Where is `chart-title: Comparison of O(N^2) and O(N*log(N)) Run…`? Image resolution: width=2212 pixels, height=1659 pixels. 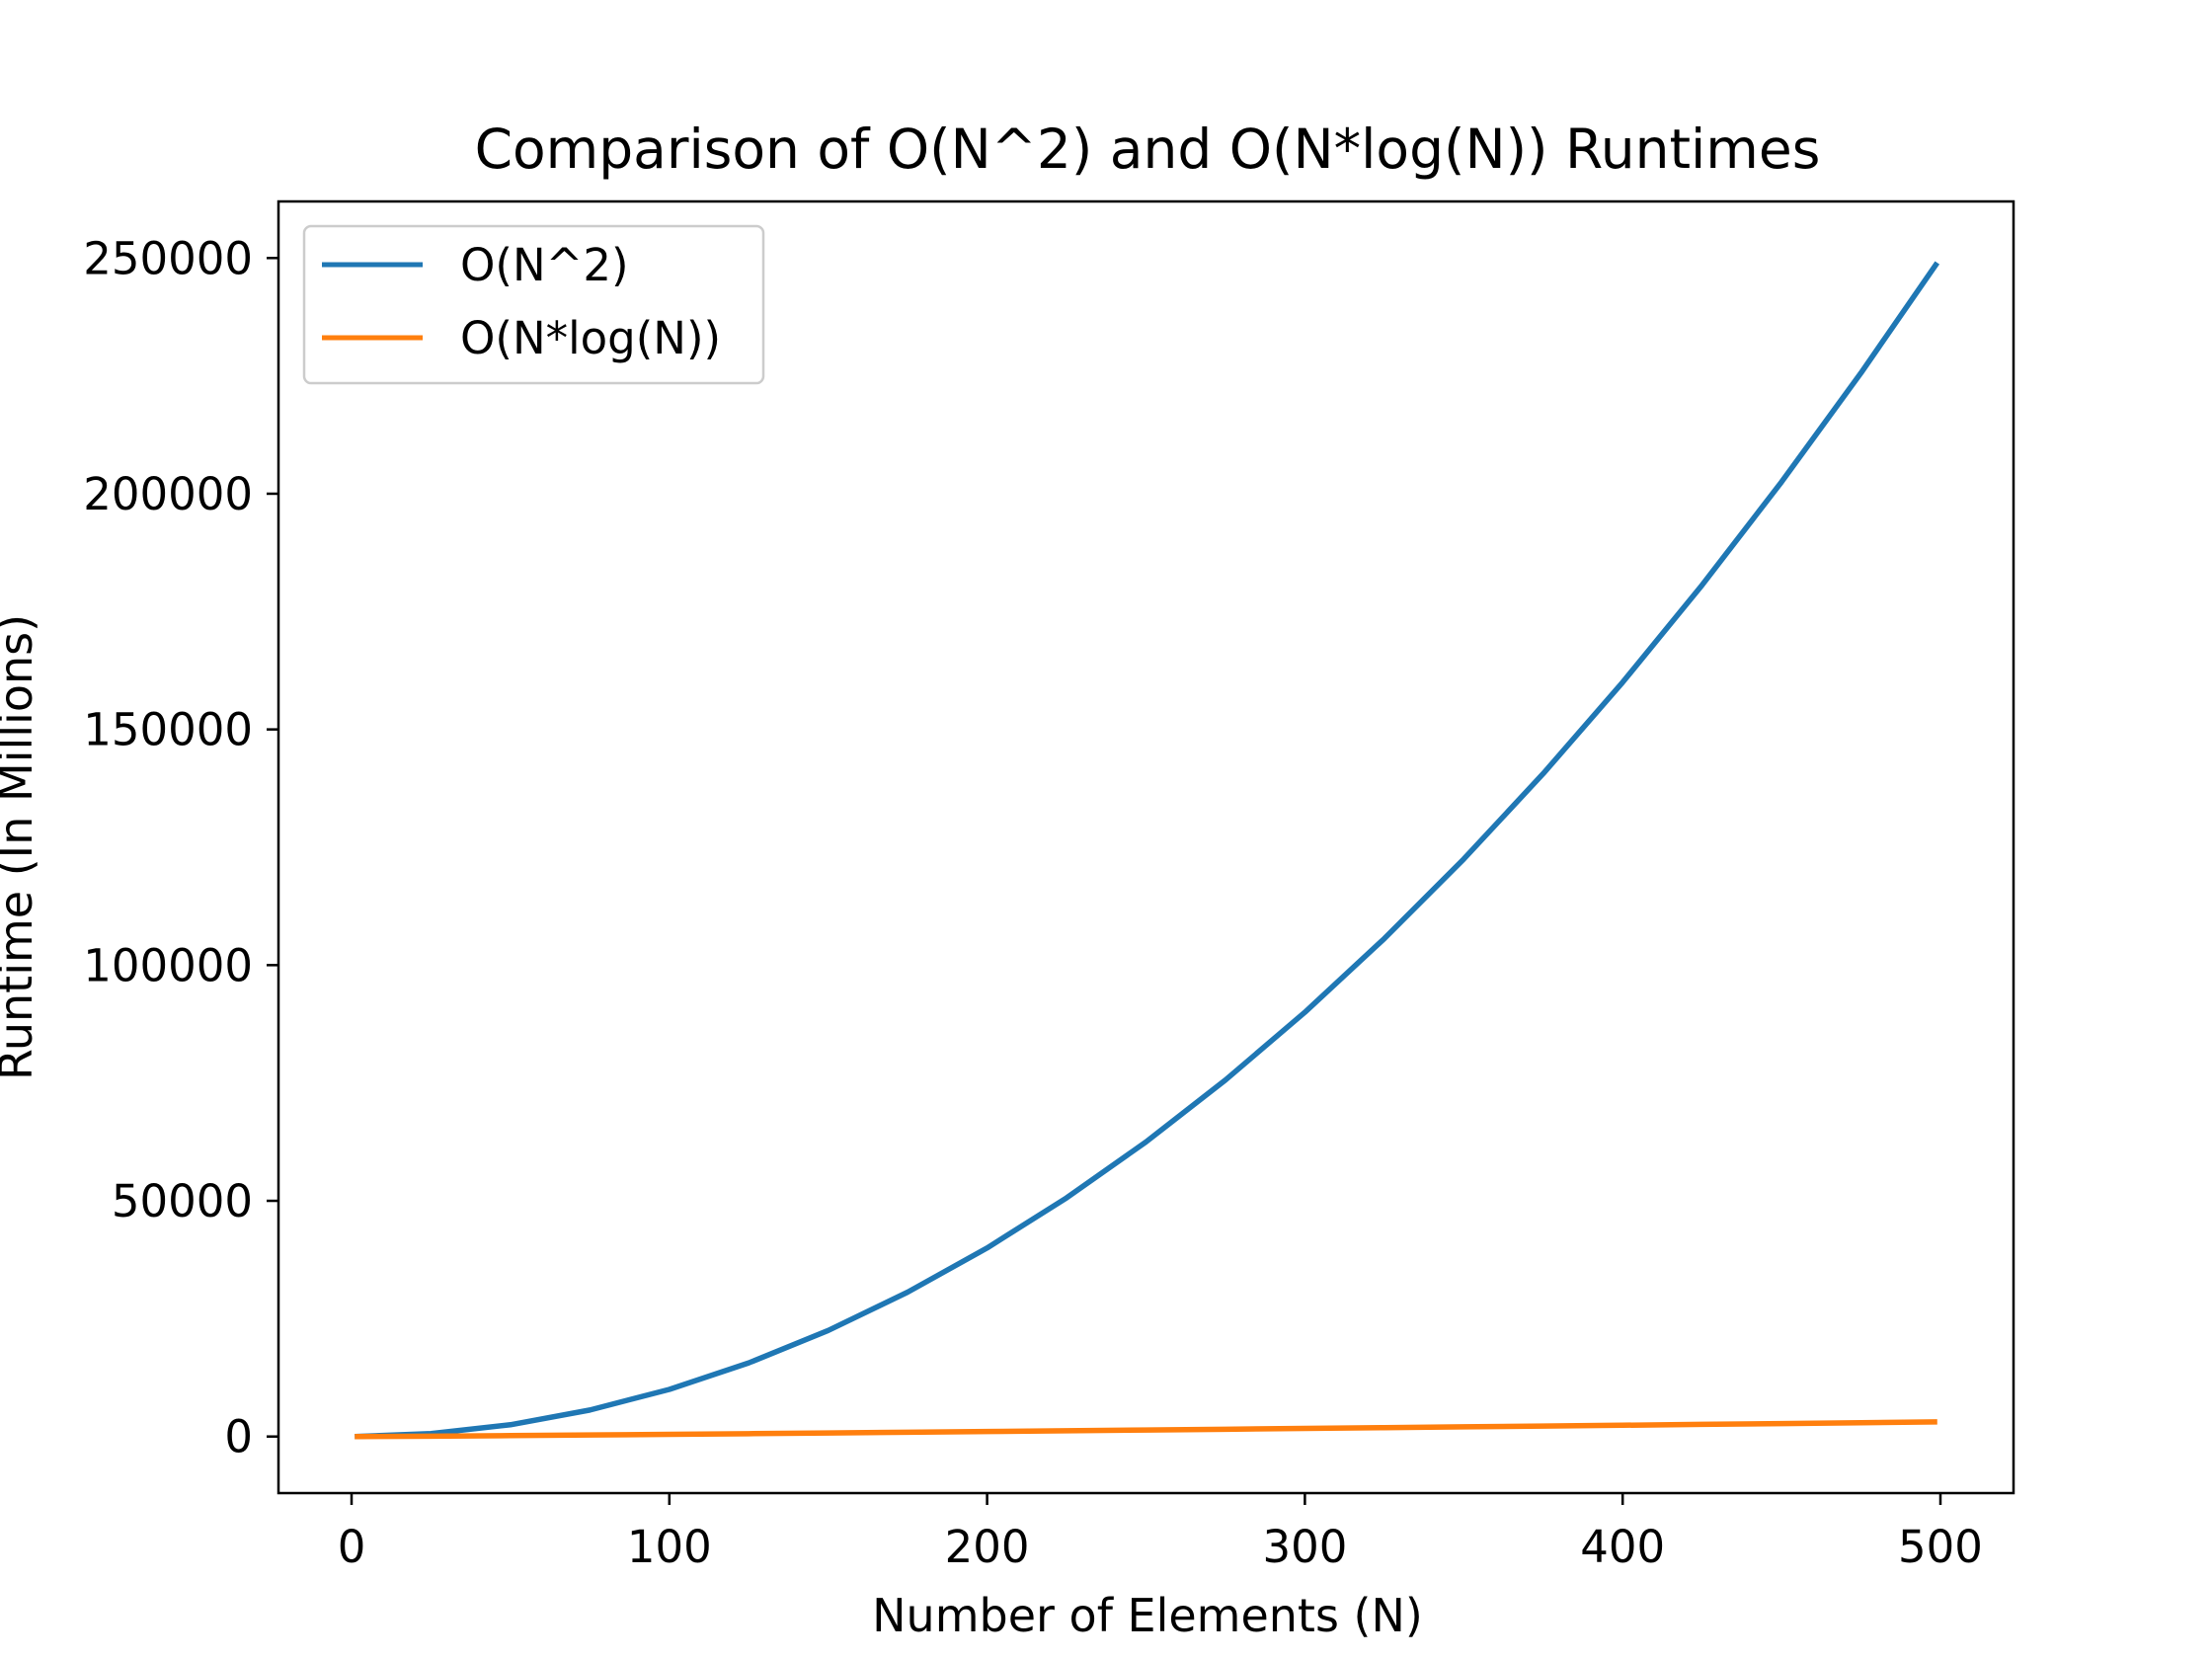 chart-title: Comparison of O(N^2) and O(N*log(N)) Run… is located at coordinates (1148, 149).